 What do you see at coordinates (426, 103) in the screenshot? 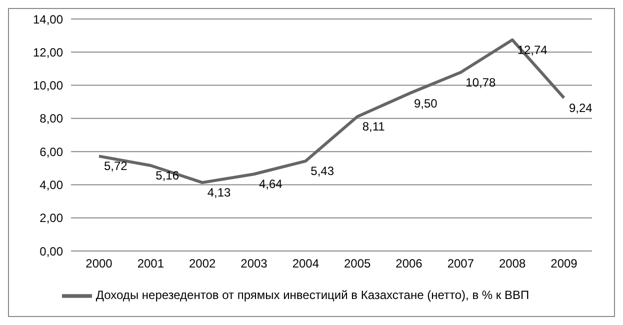
I see `data-label: 9,50` at bounding box center [426, 103].